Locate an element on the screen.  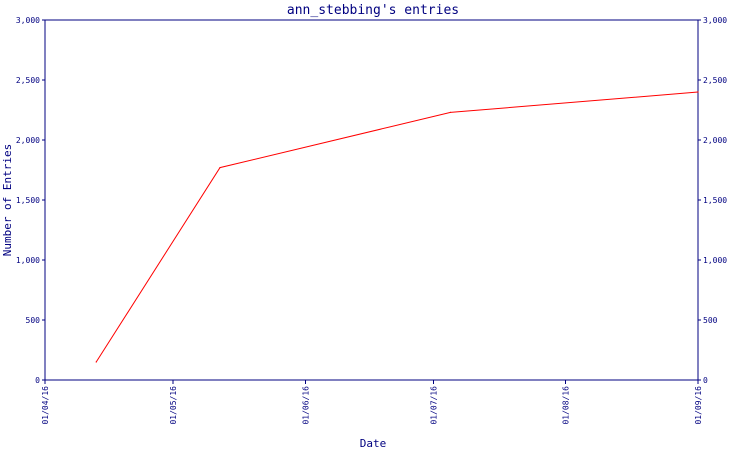
y-axis-right: 0 500 1,000 1,500 2,000 2,500 3,000 is located at coordinates (712, 200).